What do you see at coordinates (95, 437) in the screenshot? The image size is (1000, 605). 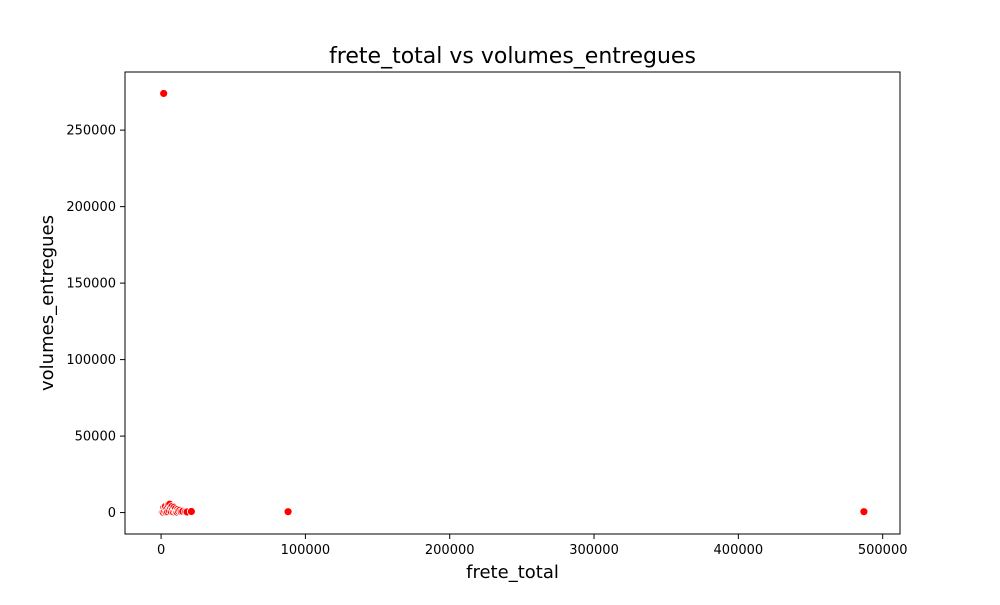 I see `y-tick-label: 50000` at bounding box center [95, 437].